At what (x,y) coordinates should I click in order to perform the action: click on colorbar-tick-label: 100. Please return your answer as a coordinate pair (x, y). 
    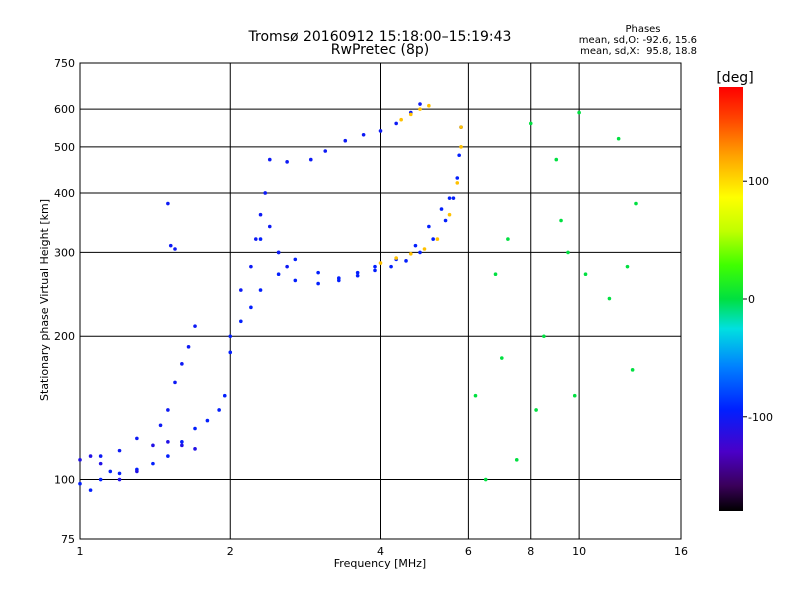
    Looking at the image, I should click on (758, 181).